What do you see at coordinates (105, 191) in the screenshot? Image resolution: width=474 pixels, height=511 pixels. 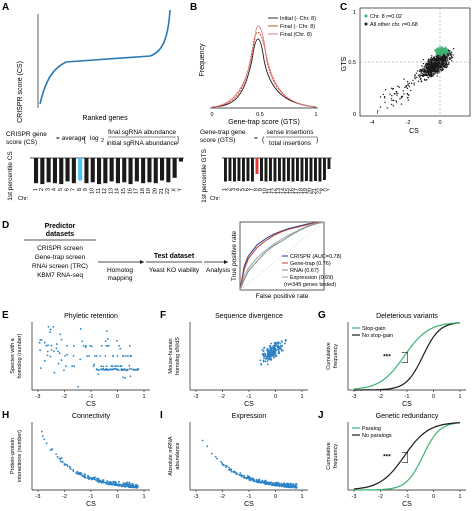 I see `chr-tick-label: 12` at bounding box center [105, 191].